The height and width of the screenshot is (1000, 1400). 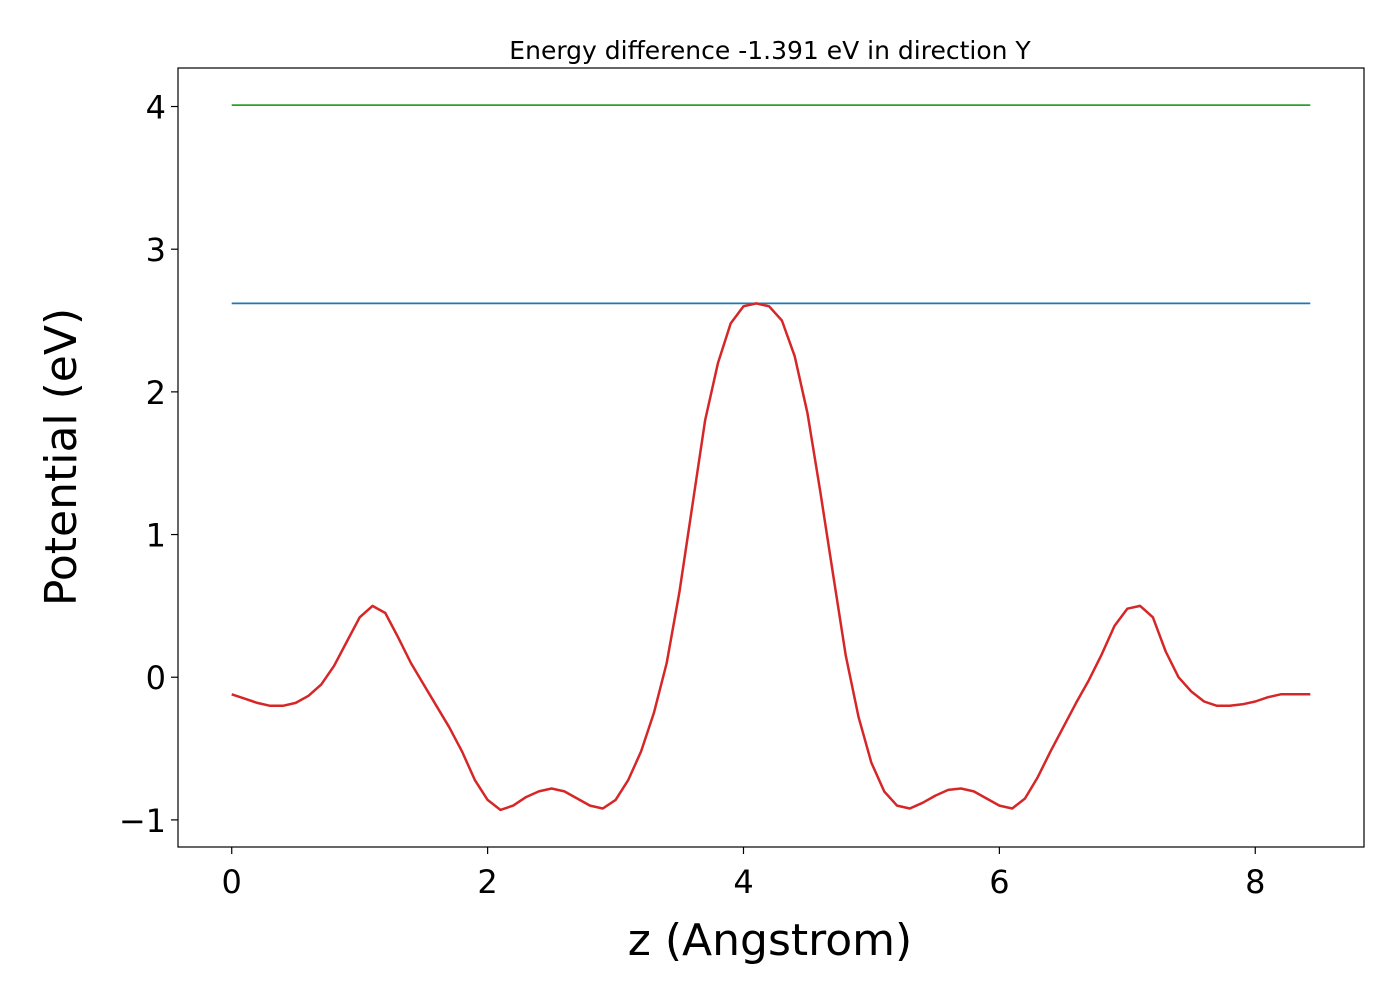 What do you see at coordinates (148, 464) in the screenshot?
I see `y-axis: −1 0 1 2 3 4` at bounding box center [148, 464].